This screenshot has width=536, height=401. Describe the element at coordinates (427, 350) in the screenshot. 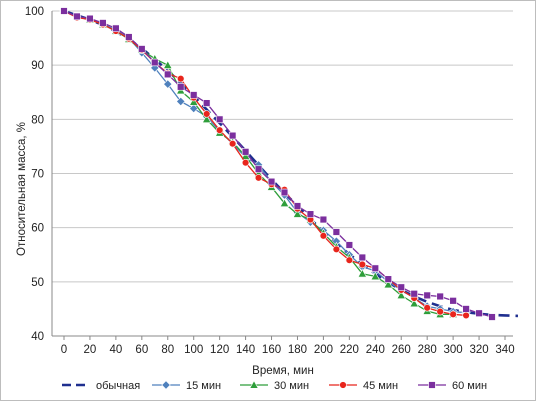

I see `x-tick-label: 280` at that location.